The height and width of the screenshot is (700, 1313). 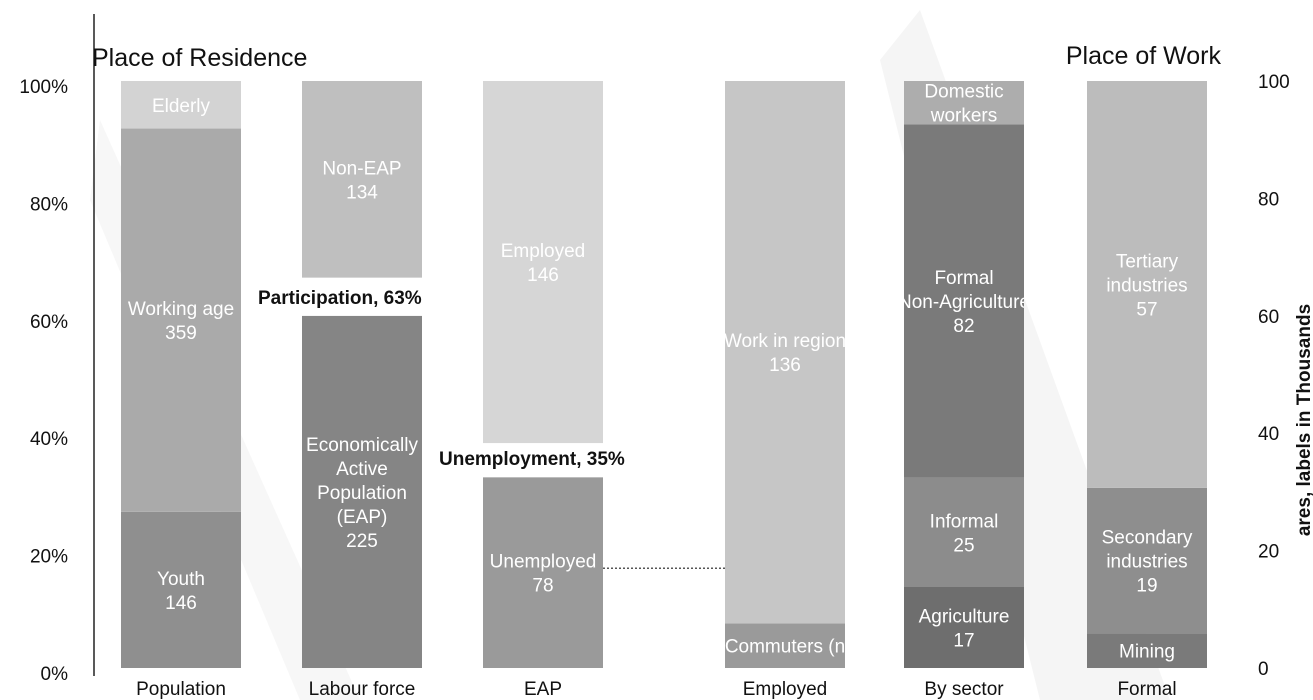 I want to click on right-axis-label: ares, labels in Thousands, so click(x=1303, y=420).